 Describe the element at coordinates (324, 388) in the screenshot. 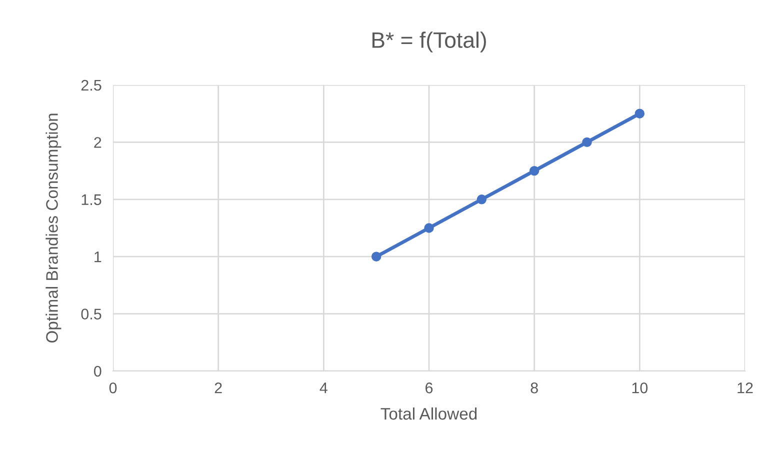

I see `x-tick-label: 4` at that location.